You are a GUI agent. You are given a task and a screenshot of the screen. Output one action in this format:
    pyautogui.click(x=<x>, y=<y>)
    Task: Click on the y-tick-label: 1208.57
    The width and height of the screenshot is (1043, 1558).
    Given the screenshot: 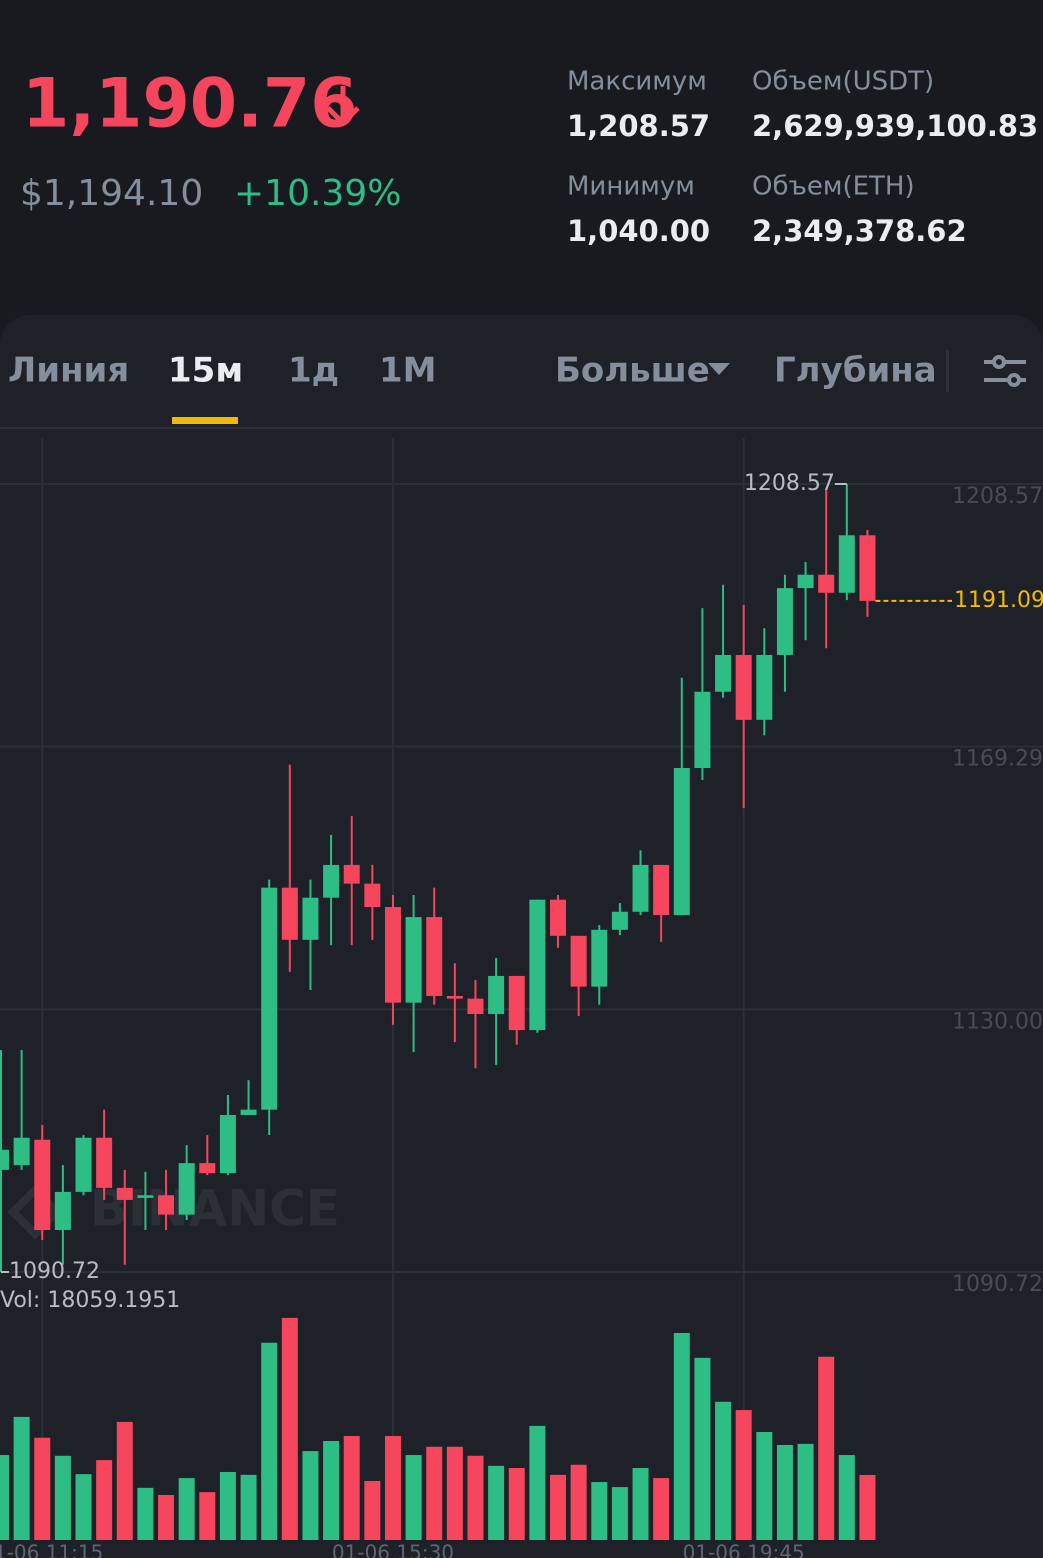 What is the action you would take?
    pyautogui.click(x=997, y=496)
    